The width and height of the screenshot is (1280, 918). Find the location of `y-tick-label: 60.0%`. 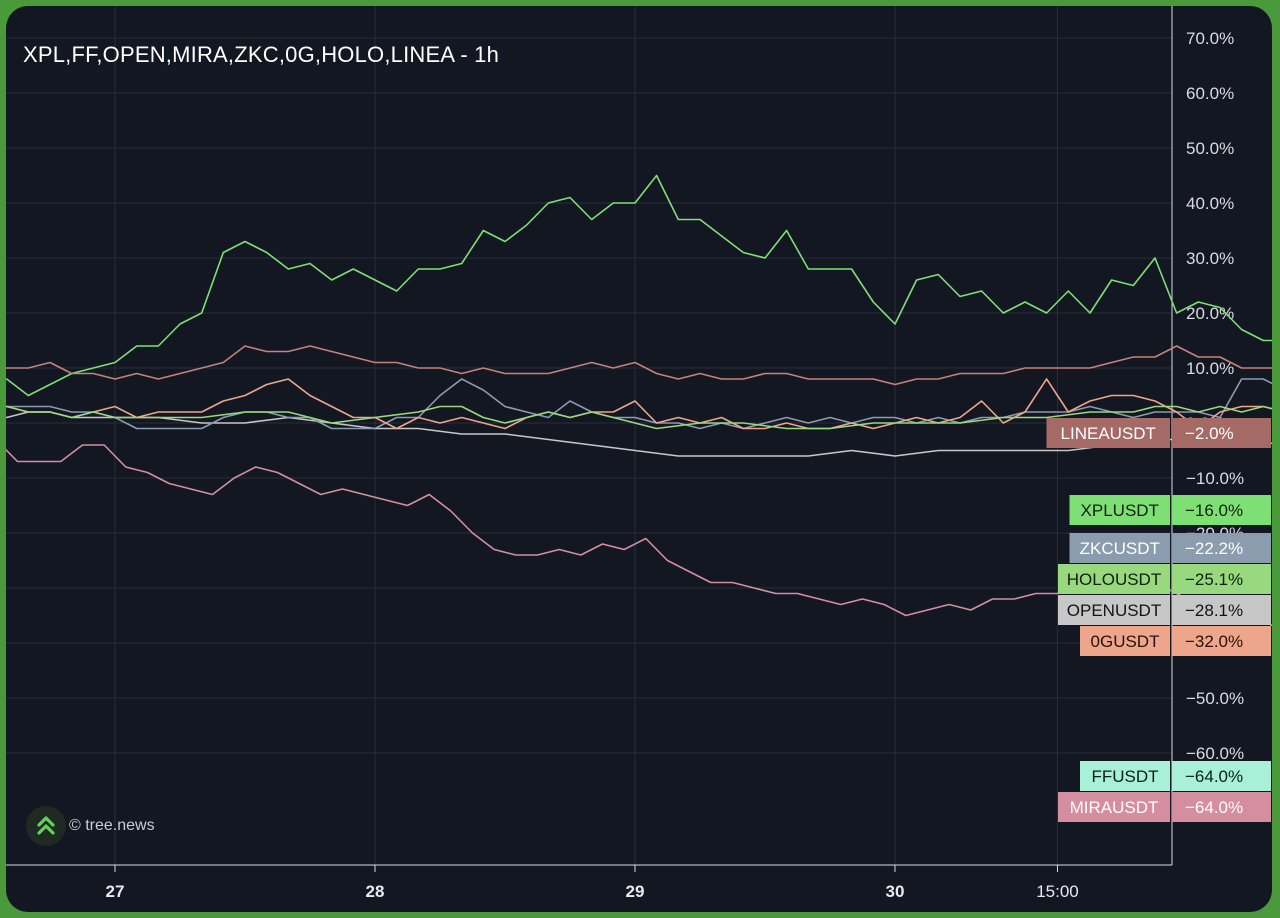

y-tick-label: 60.0% is located at coordinates (1210, 93).